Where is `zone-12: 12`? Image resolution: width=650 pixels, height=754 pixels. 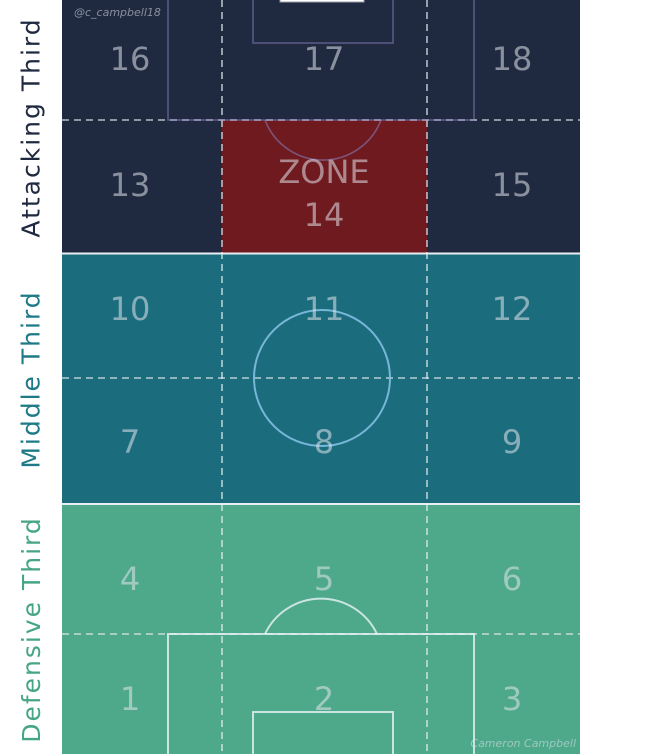 zone-12: 12 is located at coordinates (512, 309).